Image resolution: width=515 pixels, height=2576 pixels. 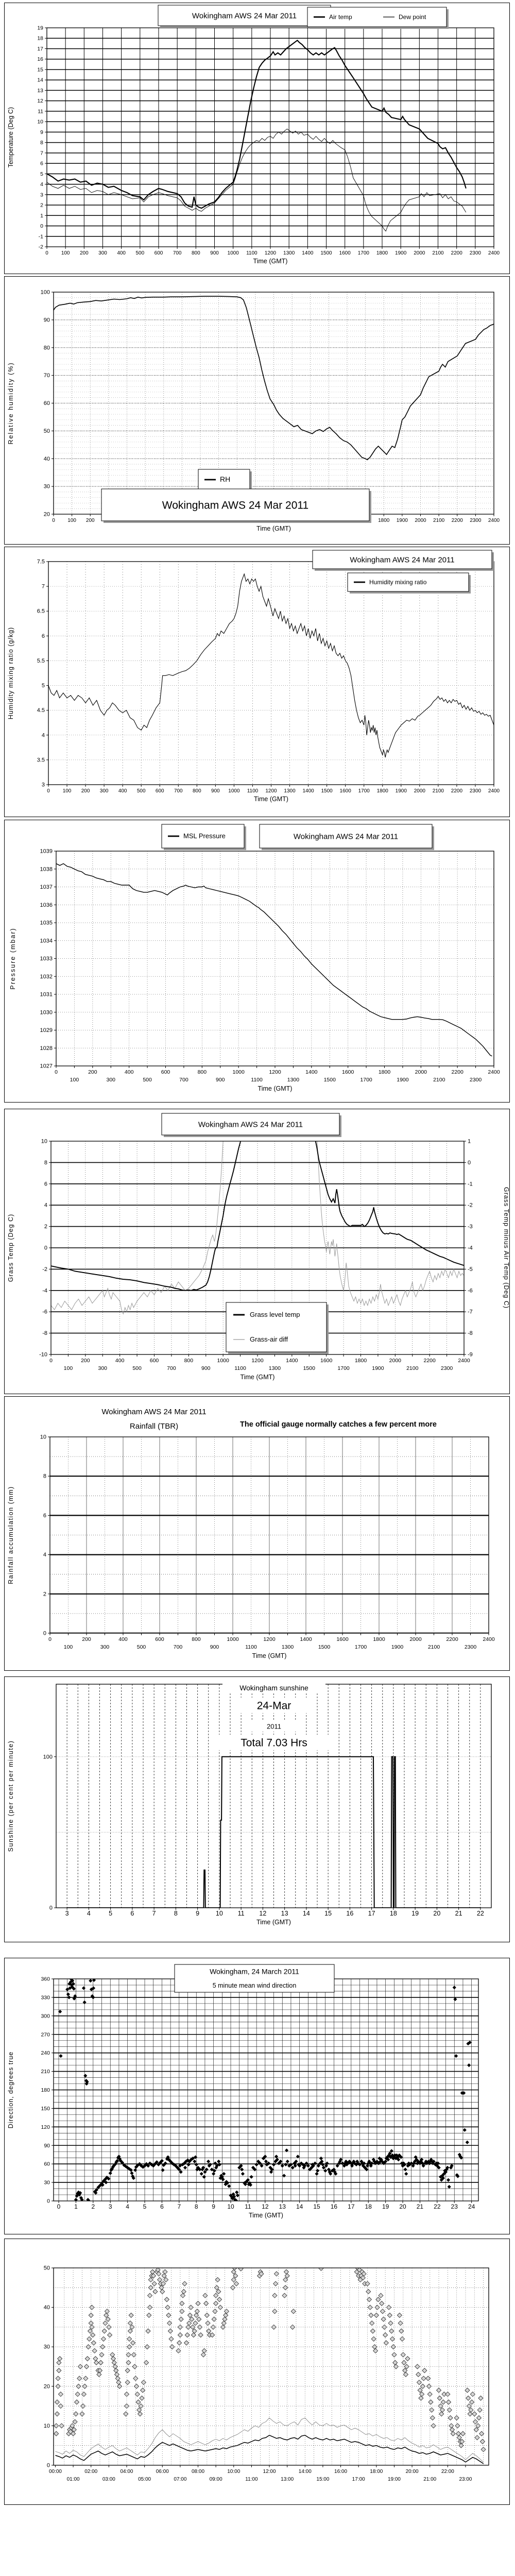 What do you see at coordinates (47, 923) in the screenshot?
I see `axis-label: 1035` at bounding box center [47, 923].